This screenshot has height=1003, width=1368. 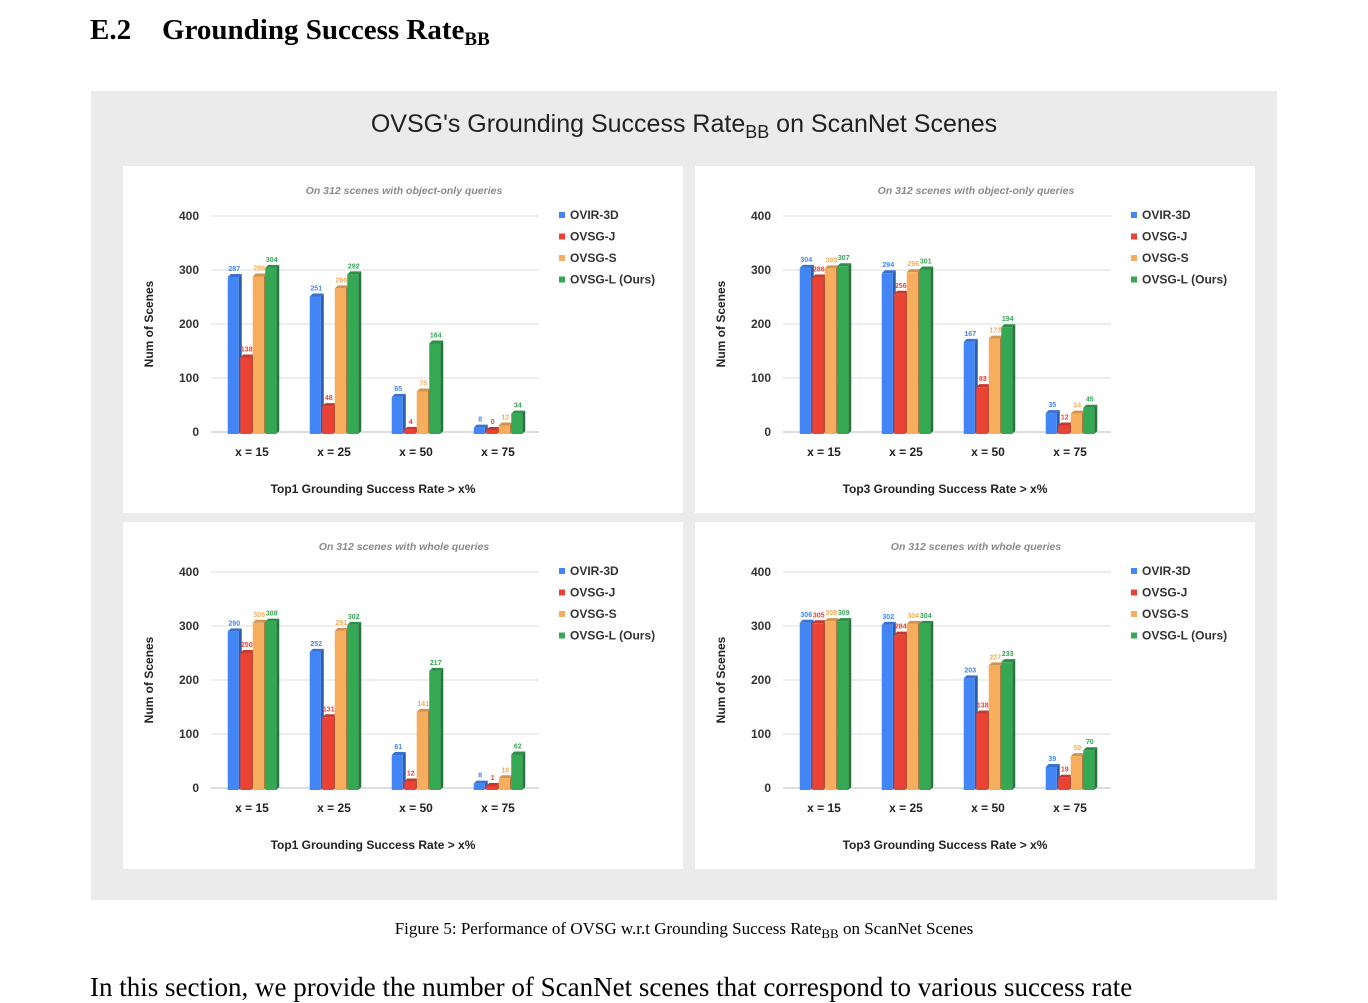 I want to click on caption-suffix: on ScanNet Scenes, so click(x=906, y=928).